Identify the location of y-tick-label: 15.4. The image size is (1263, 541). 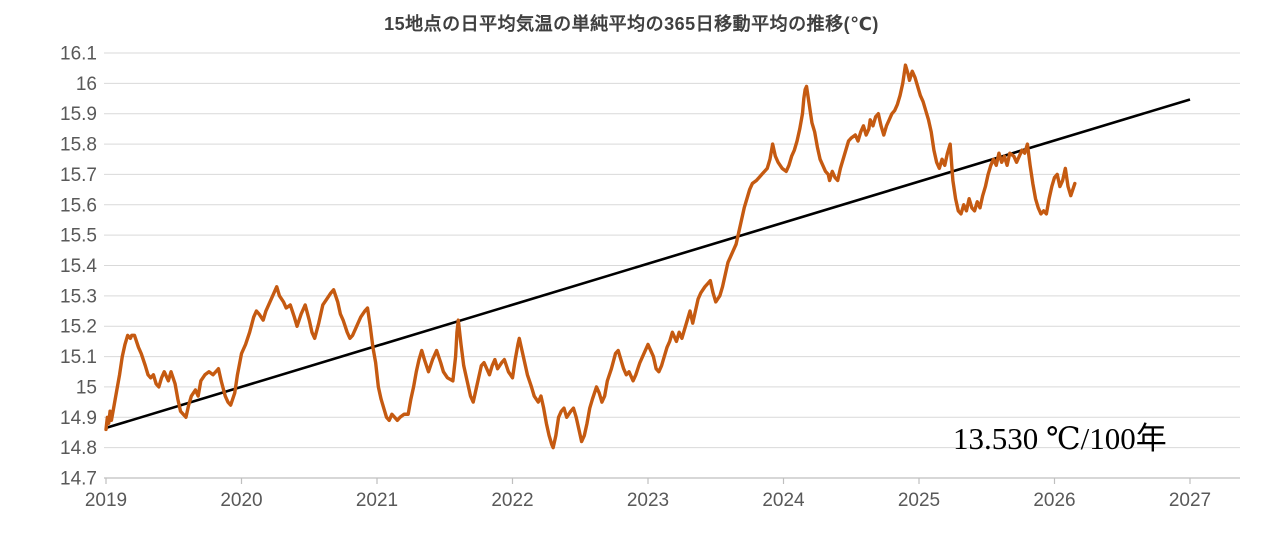
(78, 266).